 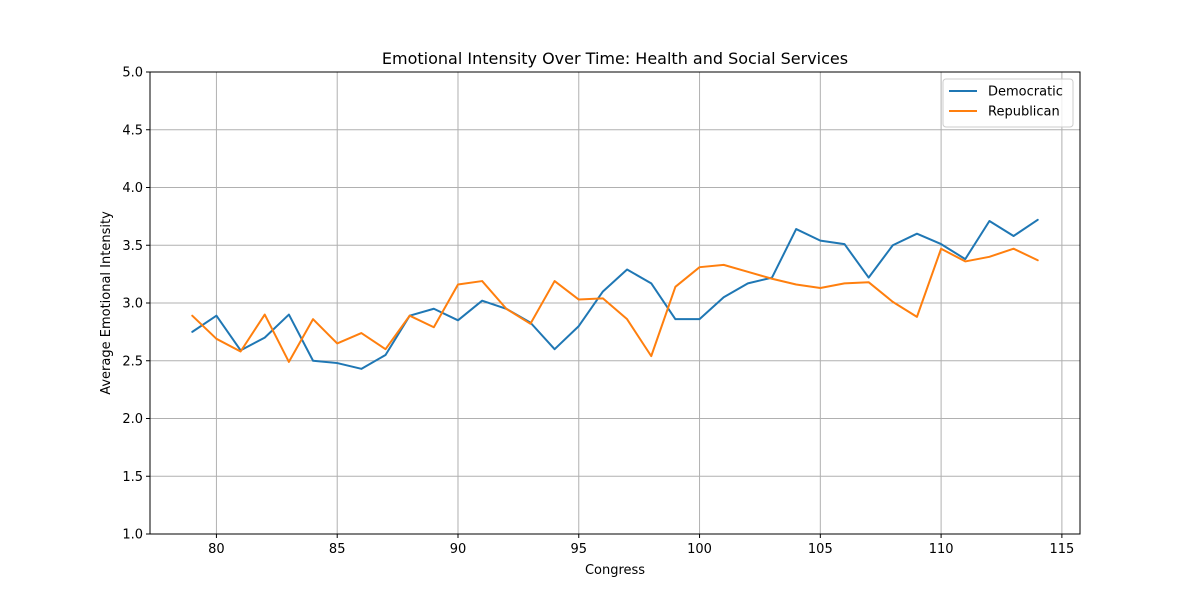 What do you see at coordinates (458, 549) in the screenshot?
I see `x-tick-label: 90` at bounding box center [458, 549].